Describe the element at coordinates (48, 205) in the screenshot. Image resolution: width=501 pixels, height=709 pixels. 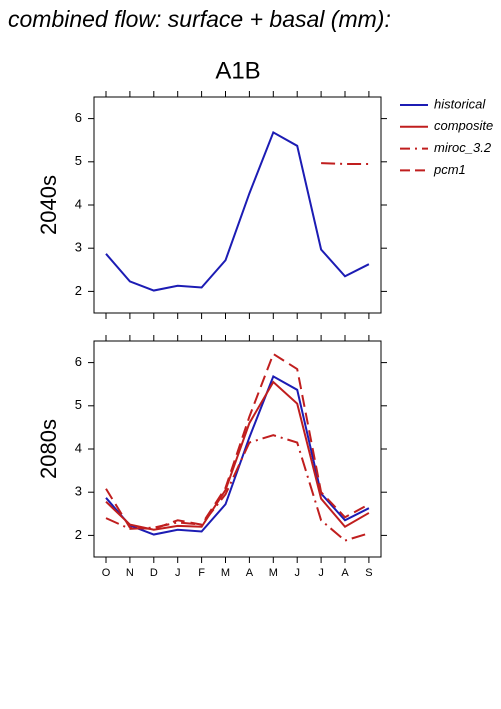
I see `y-axis-label: 2040s` at that location.